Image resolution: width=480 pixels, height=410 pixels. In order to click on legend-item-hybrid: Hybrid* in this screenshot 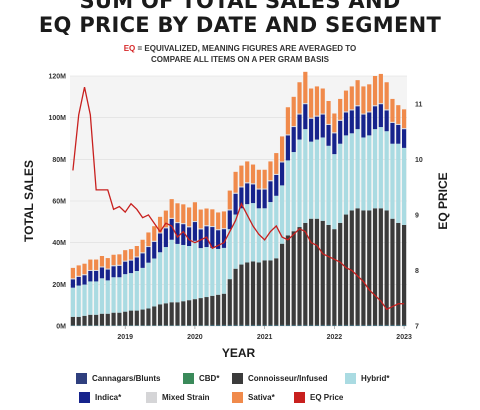, I will do `click(367, 379)`.